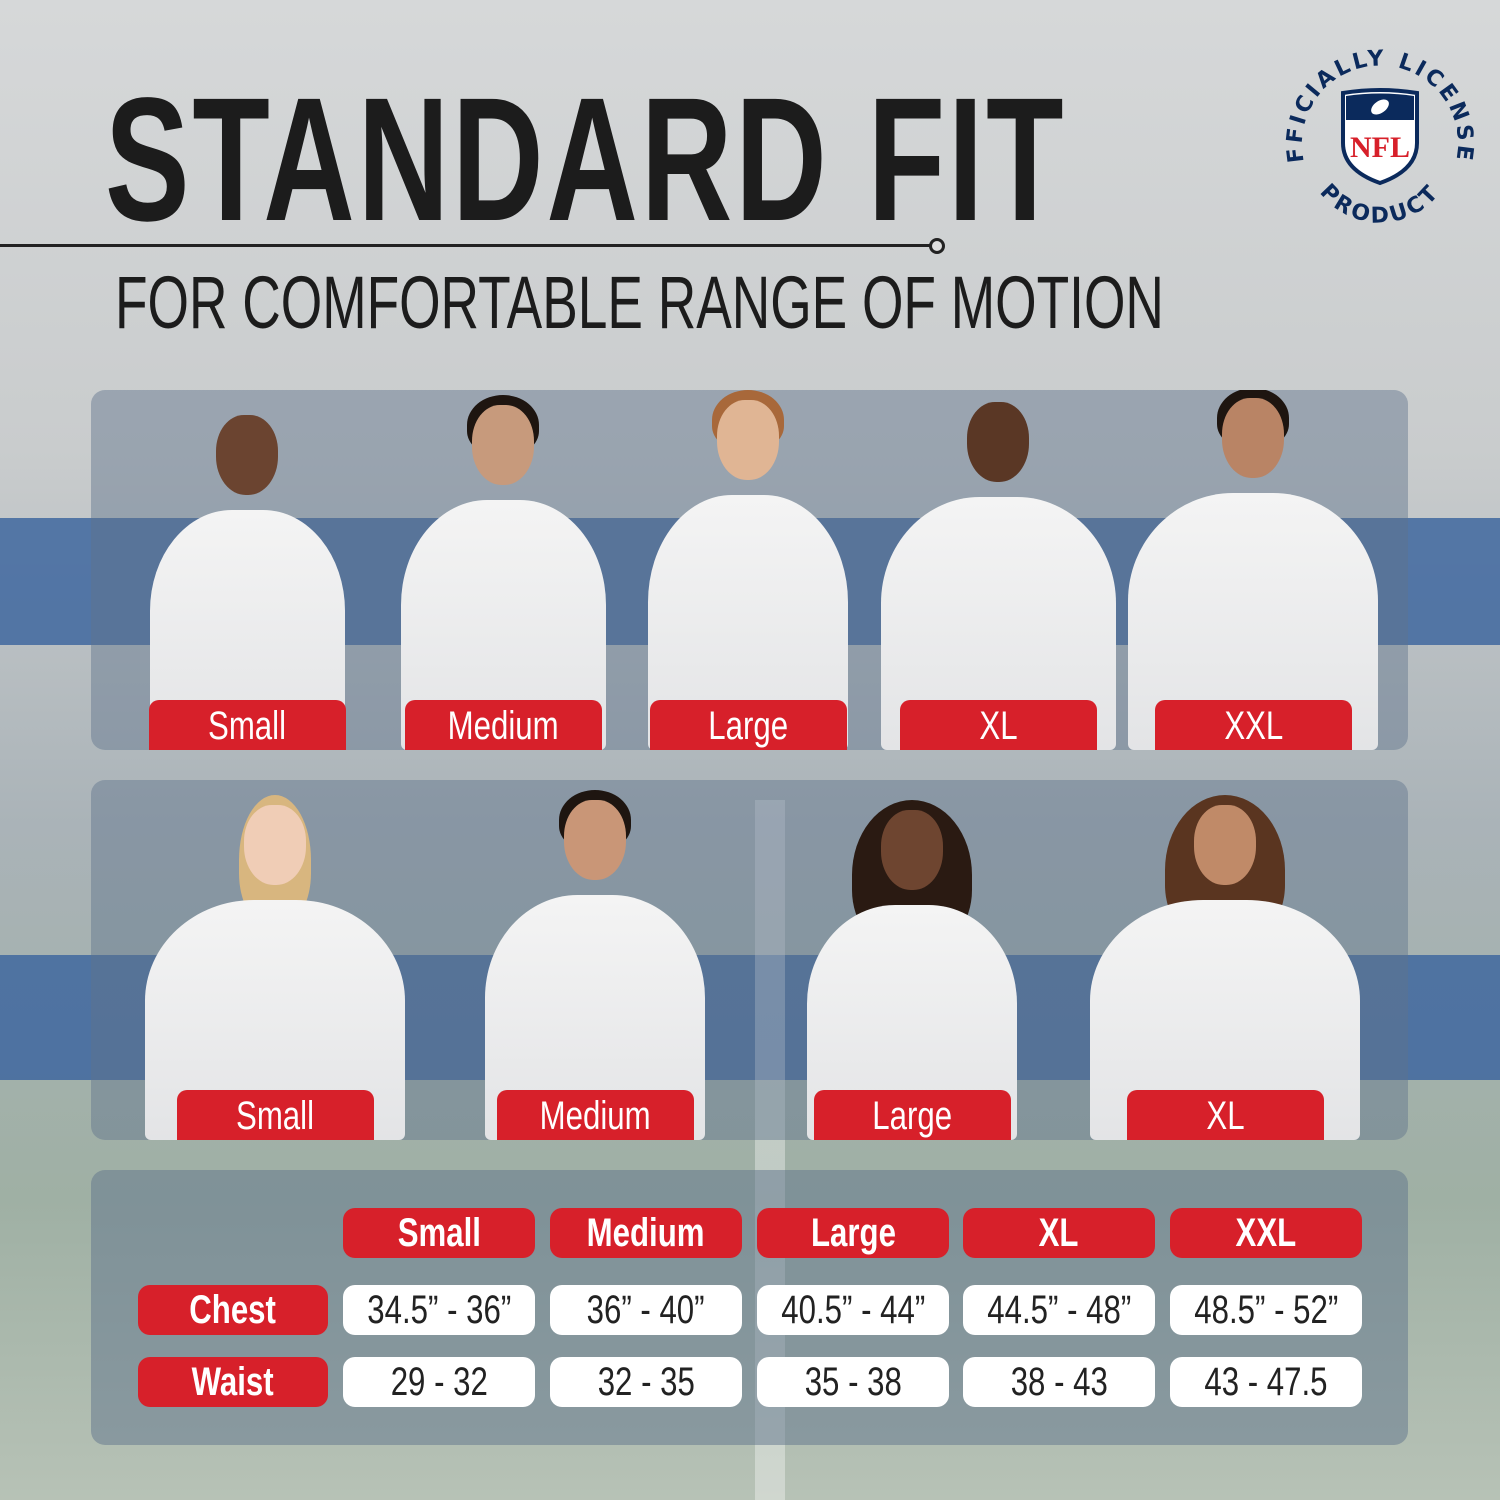  I want to click on chest-xxl: 48.5” - 52”, so click(1266, 1310).